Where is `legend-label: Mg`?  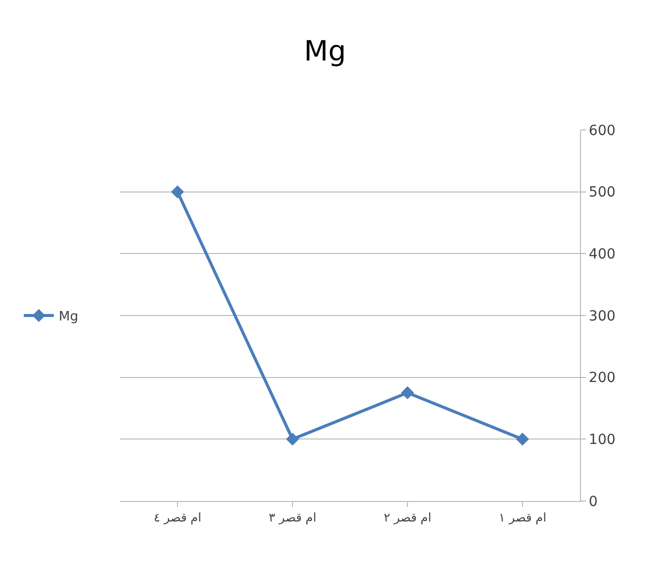
legend-label: Mg is located at coordinates (68, 317).